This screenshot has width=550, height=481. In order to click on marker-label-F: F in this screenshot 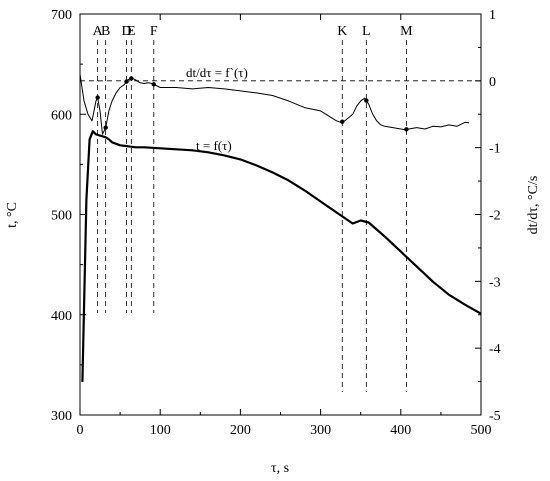, I will do `click(154, 31)`.